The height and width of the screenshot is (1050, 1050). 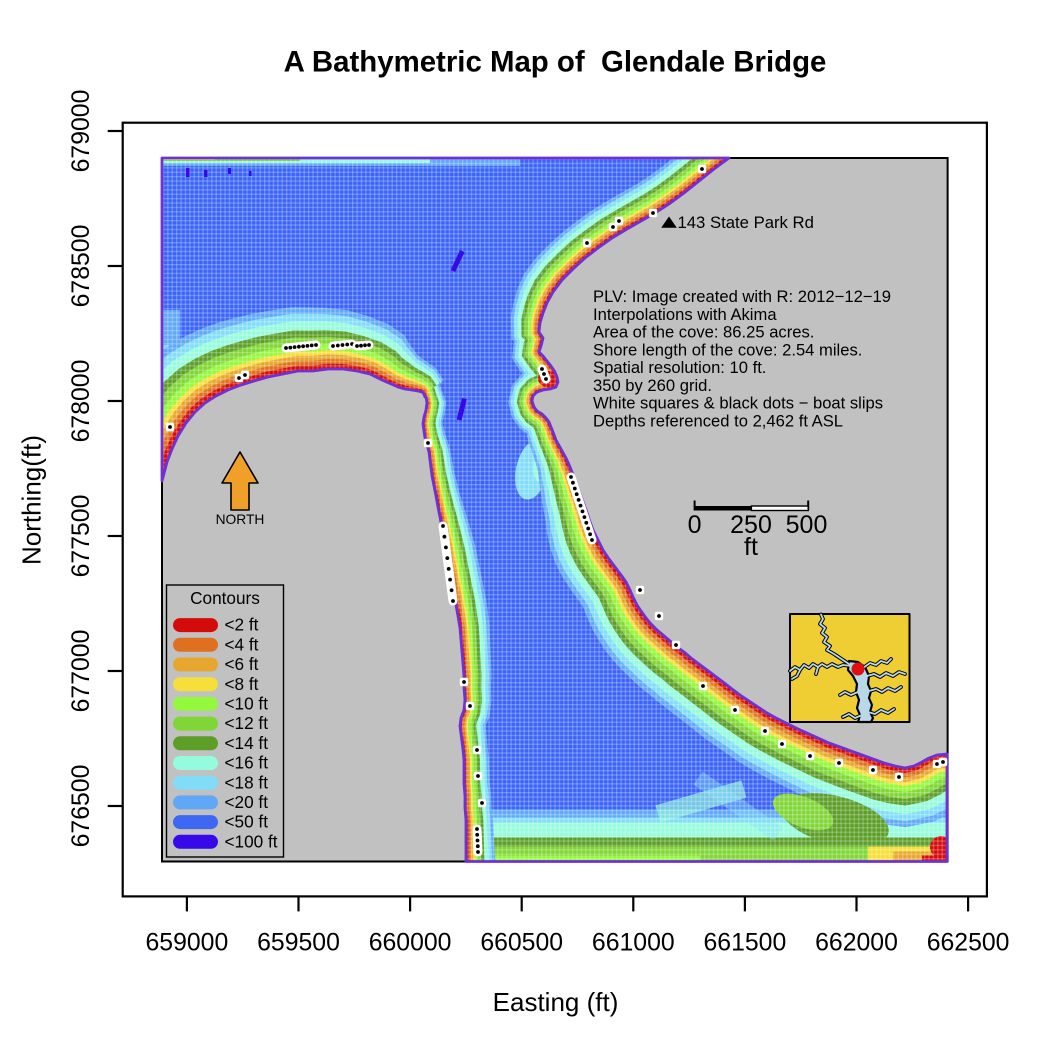 What do you see at coordinates (751, 525) in the screenshot?
I see `svg-text: 250` at bounding box center [751, 525].